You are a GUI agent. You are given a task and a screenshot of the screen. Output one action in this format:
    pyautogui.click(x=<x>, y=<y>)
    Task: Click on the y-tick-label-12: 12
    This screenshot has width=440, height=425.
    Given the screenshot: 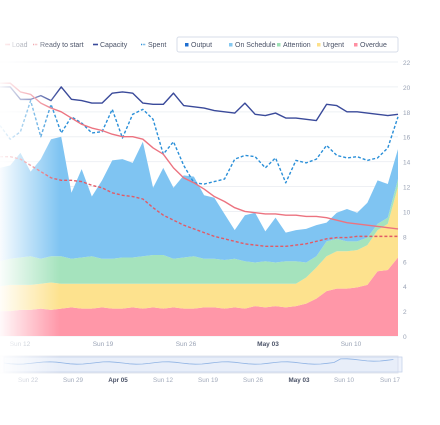 What is the action you would take?
    pyautogui.click(x=407, y=188)
    